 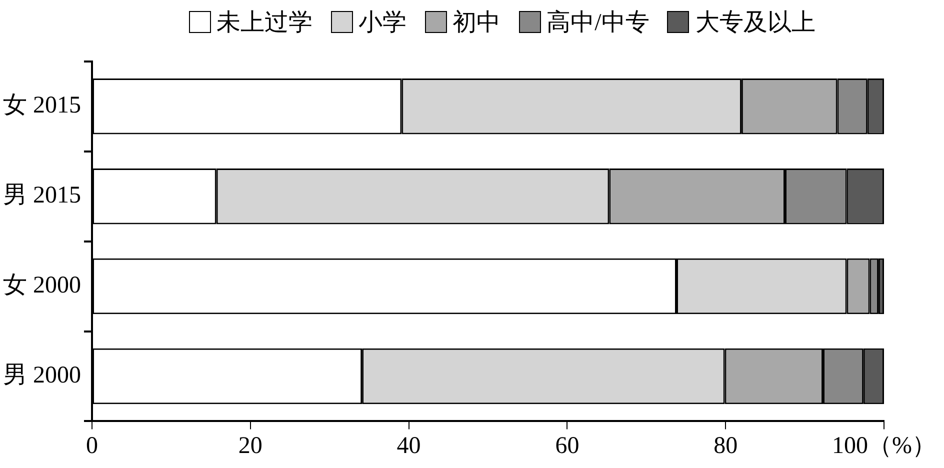 What do you see at coordinates (42, 285) in the screenshot?
I see `y-tick-label: 女 2000` at bounding box center [42, 285].